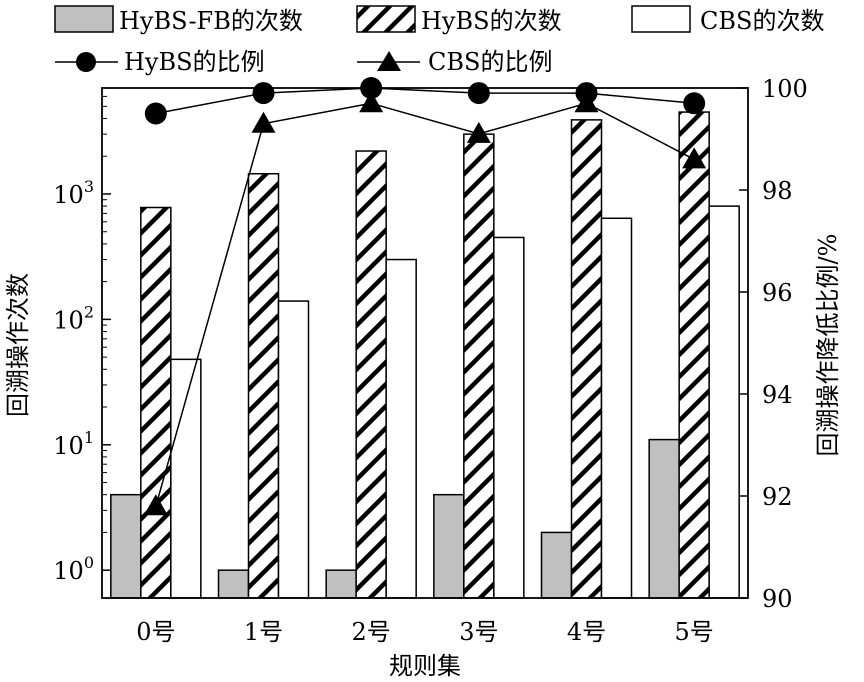  Describe the element at coordinates (777, 497) in the screenshot. I see `y-right-tick-label: 92` at that location.